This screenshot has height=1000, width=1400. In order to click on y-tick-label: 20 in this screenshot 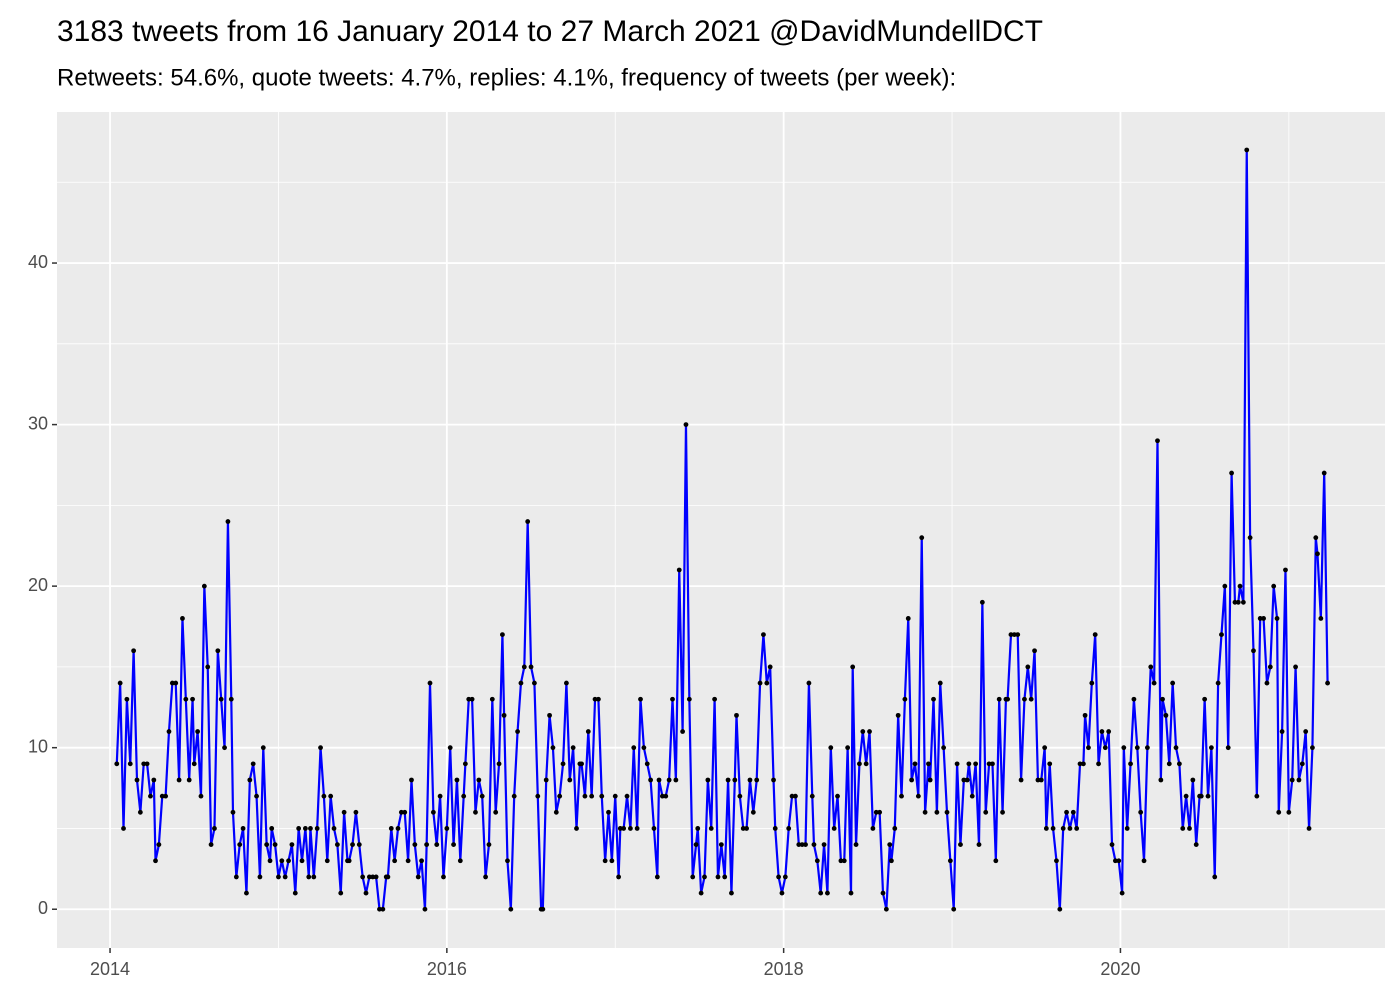, I will do `click(38, 585)`.